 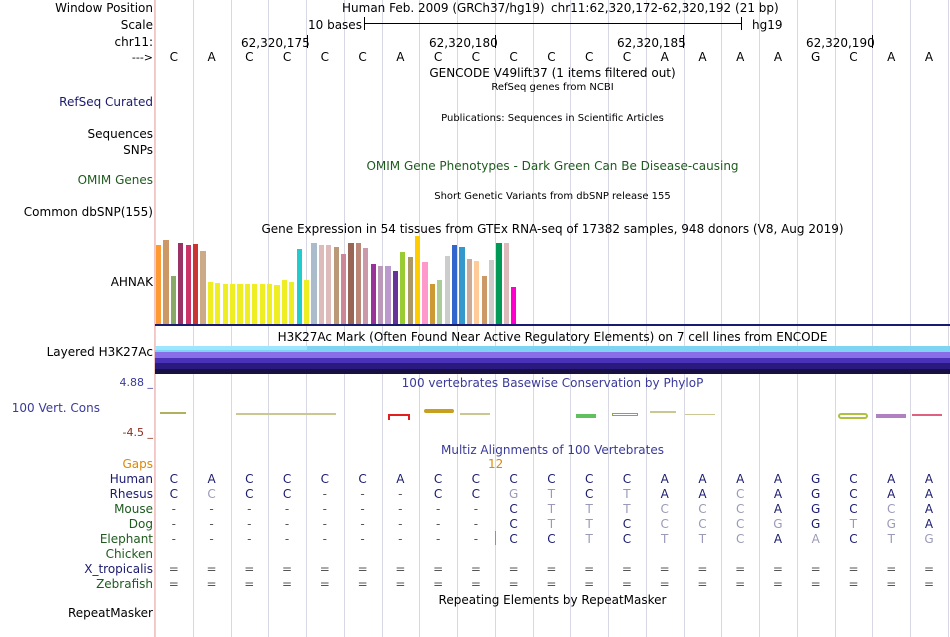 What do you see at coordinates (131, 494) in the screenshot?
I see `species-rhesus: Rhesus` at bounding box center [131, 494].